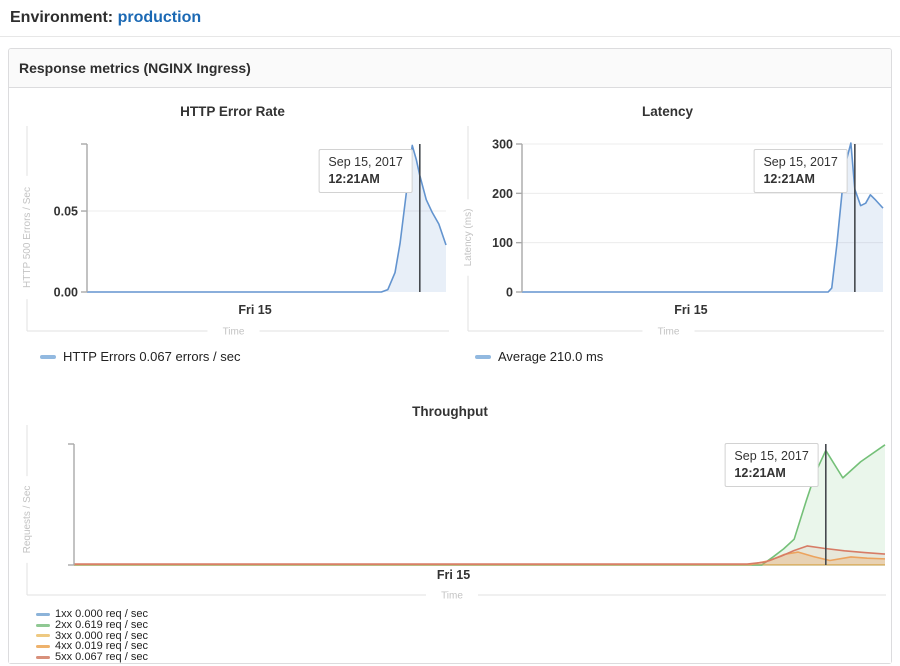 The width and height of the screenshot is (900, 666). Describe the element at coordinates (460, 614) in the screenshot. I see `legend-item: 1xx 0.000 req / sec` at that location.